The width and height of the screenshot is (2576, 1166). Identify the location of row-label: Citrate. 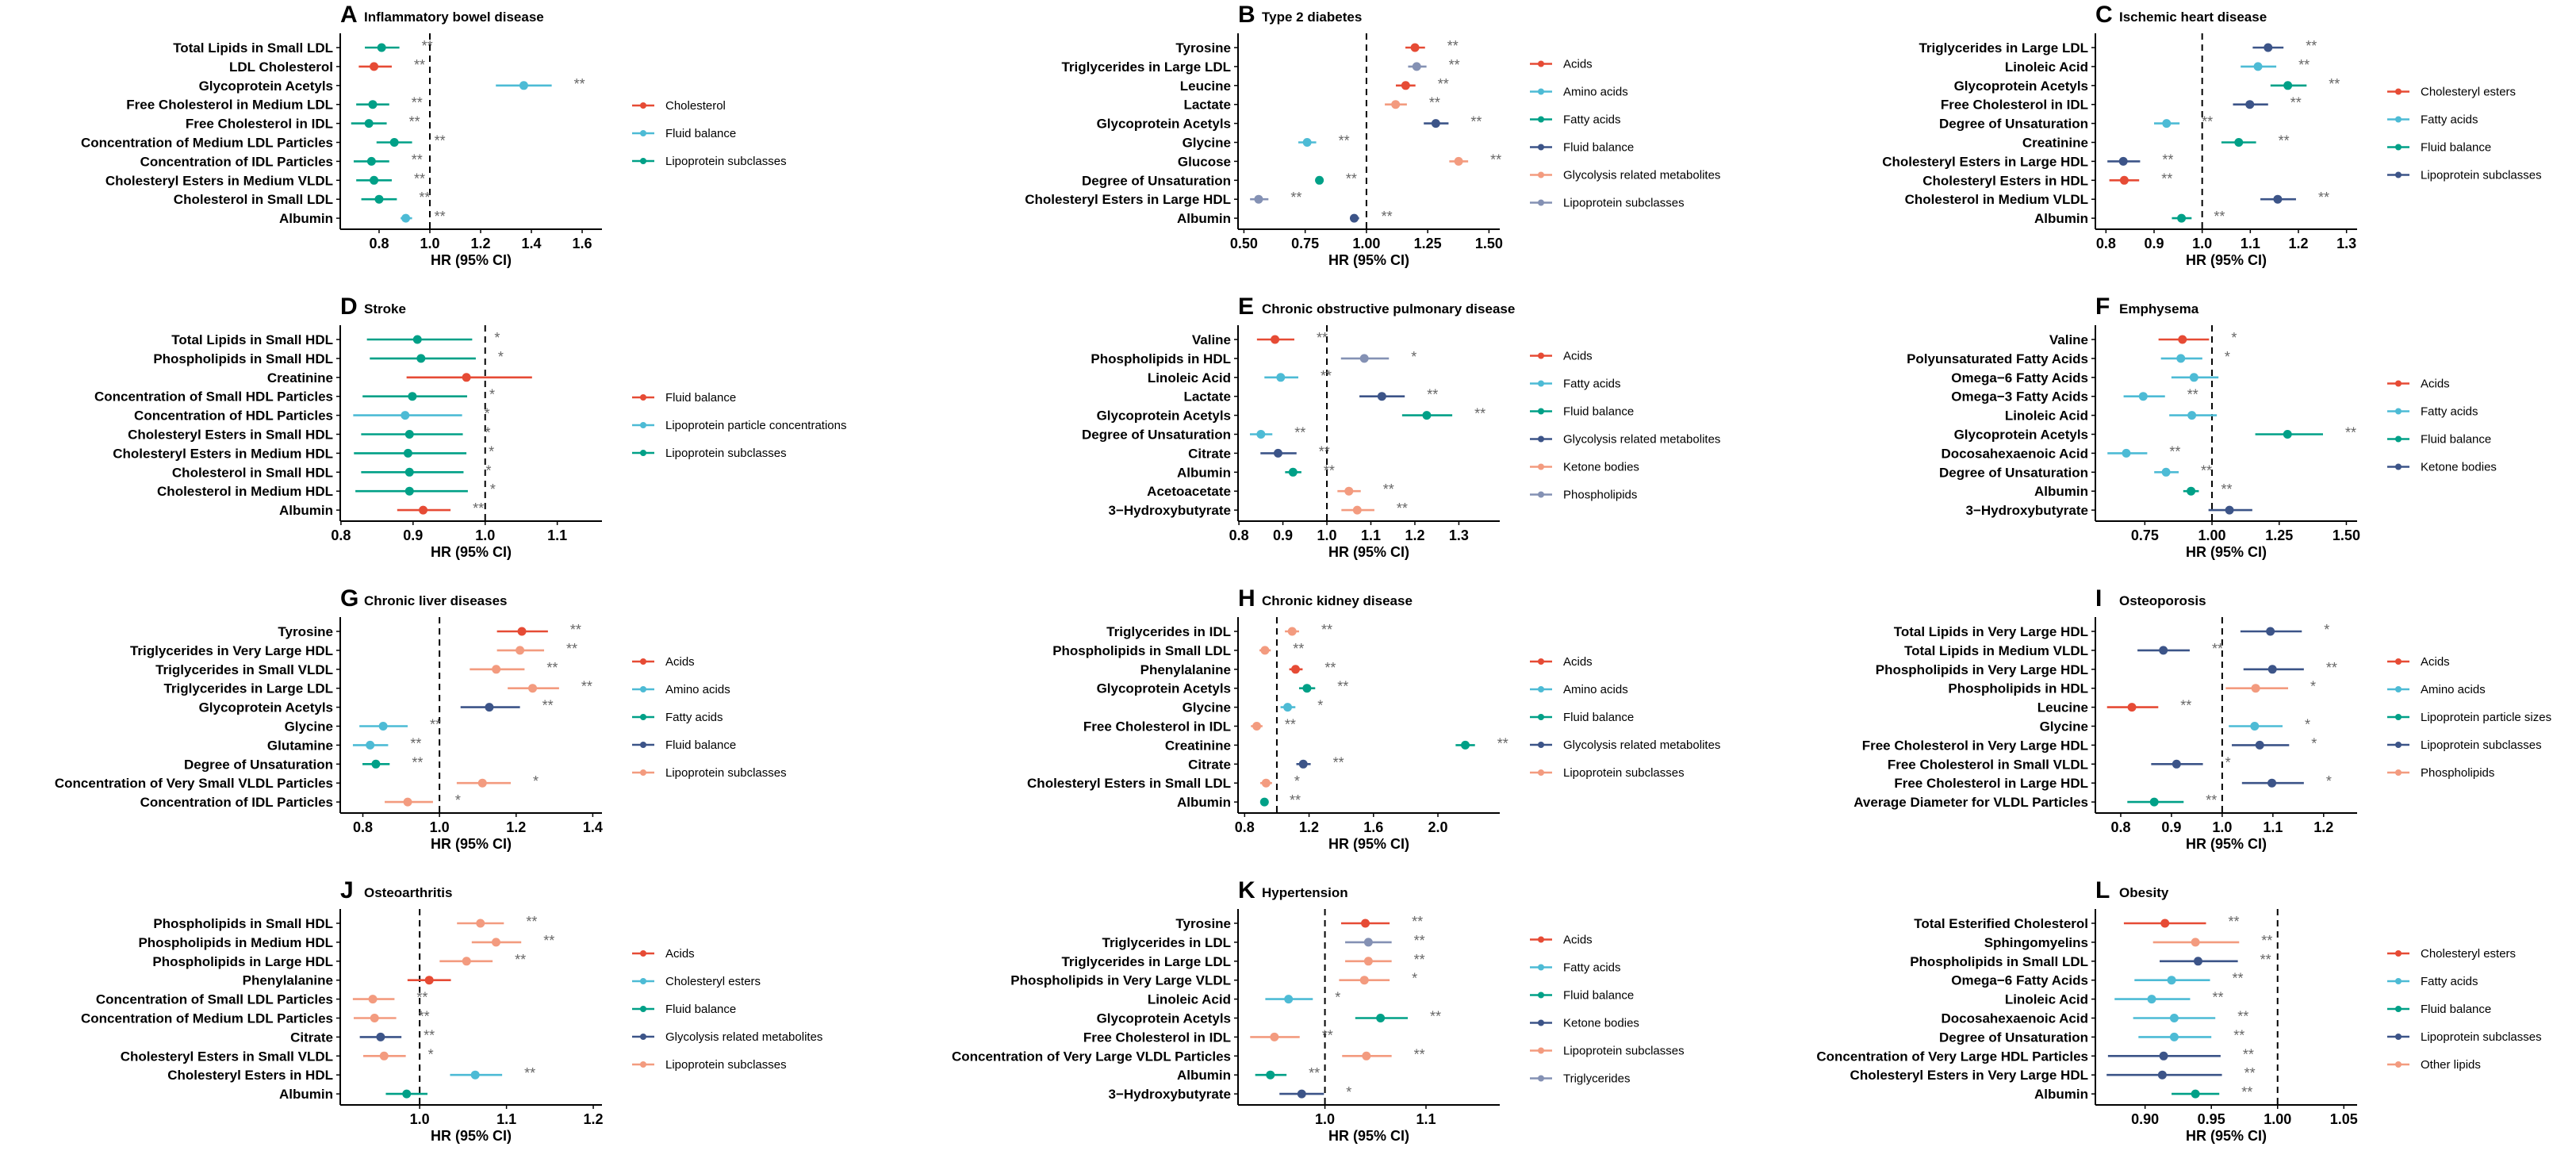
(312, 1038).